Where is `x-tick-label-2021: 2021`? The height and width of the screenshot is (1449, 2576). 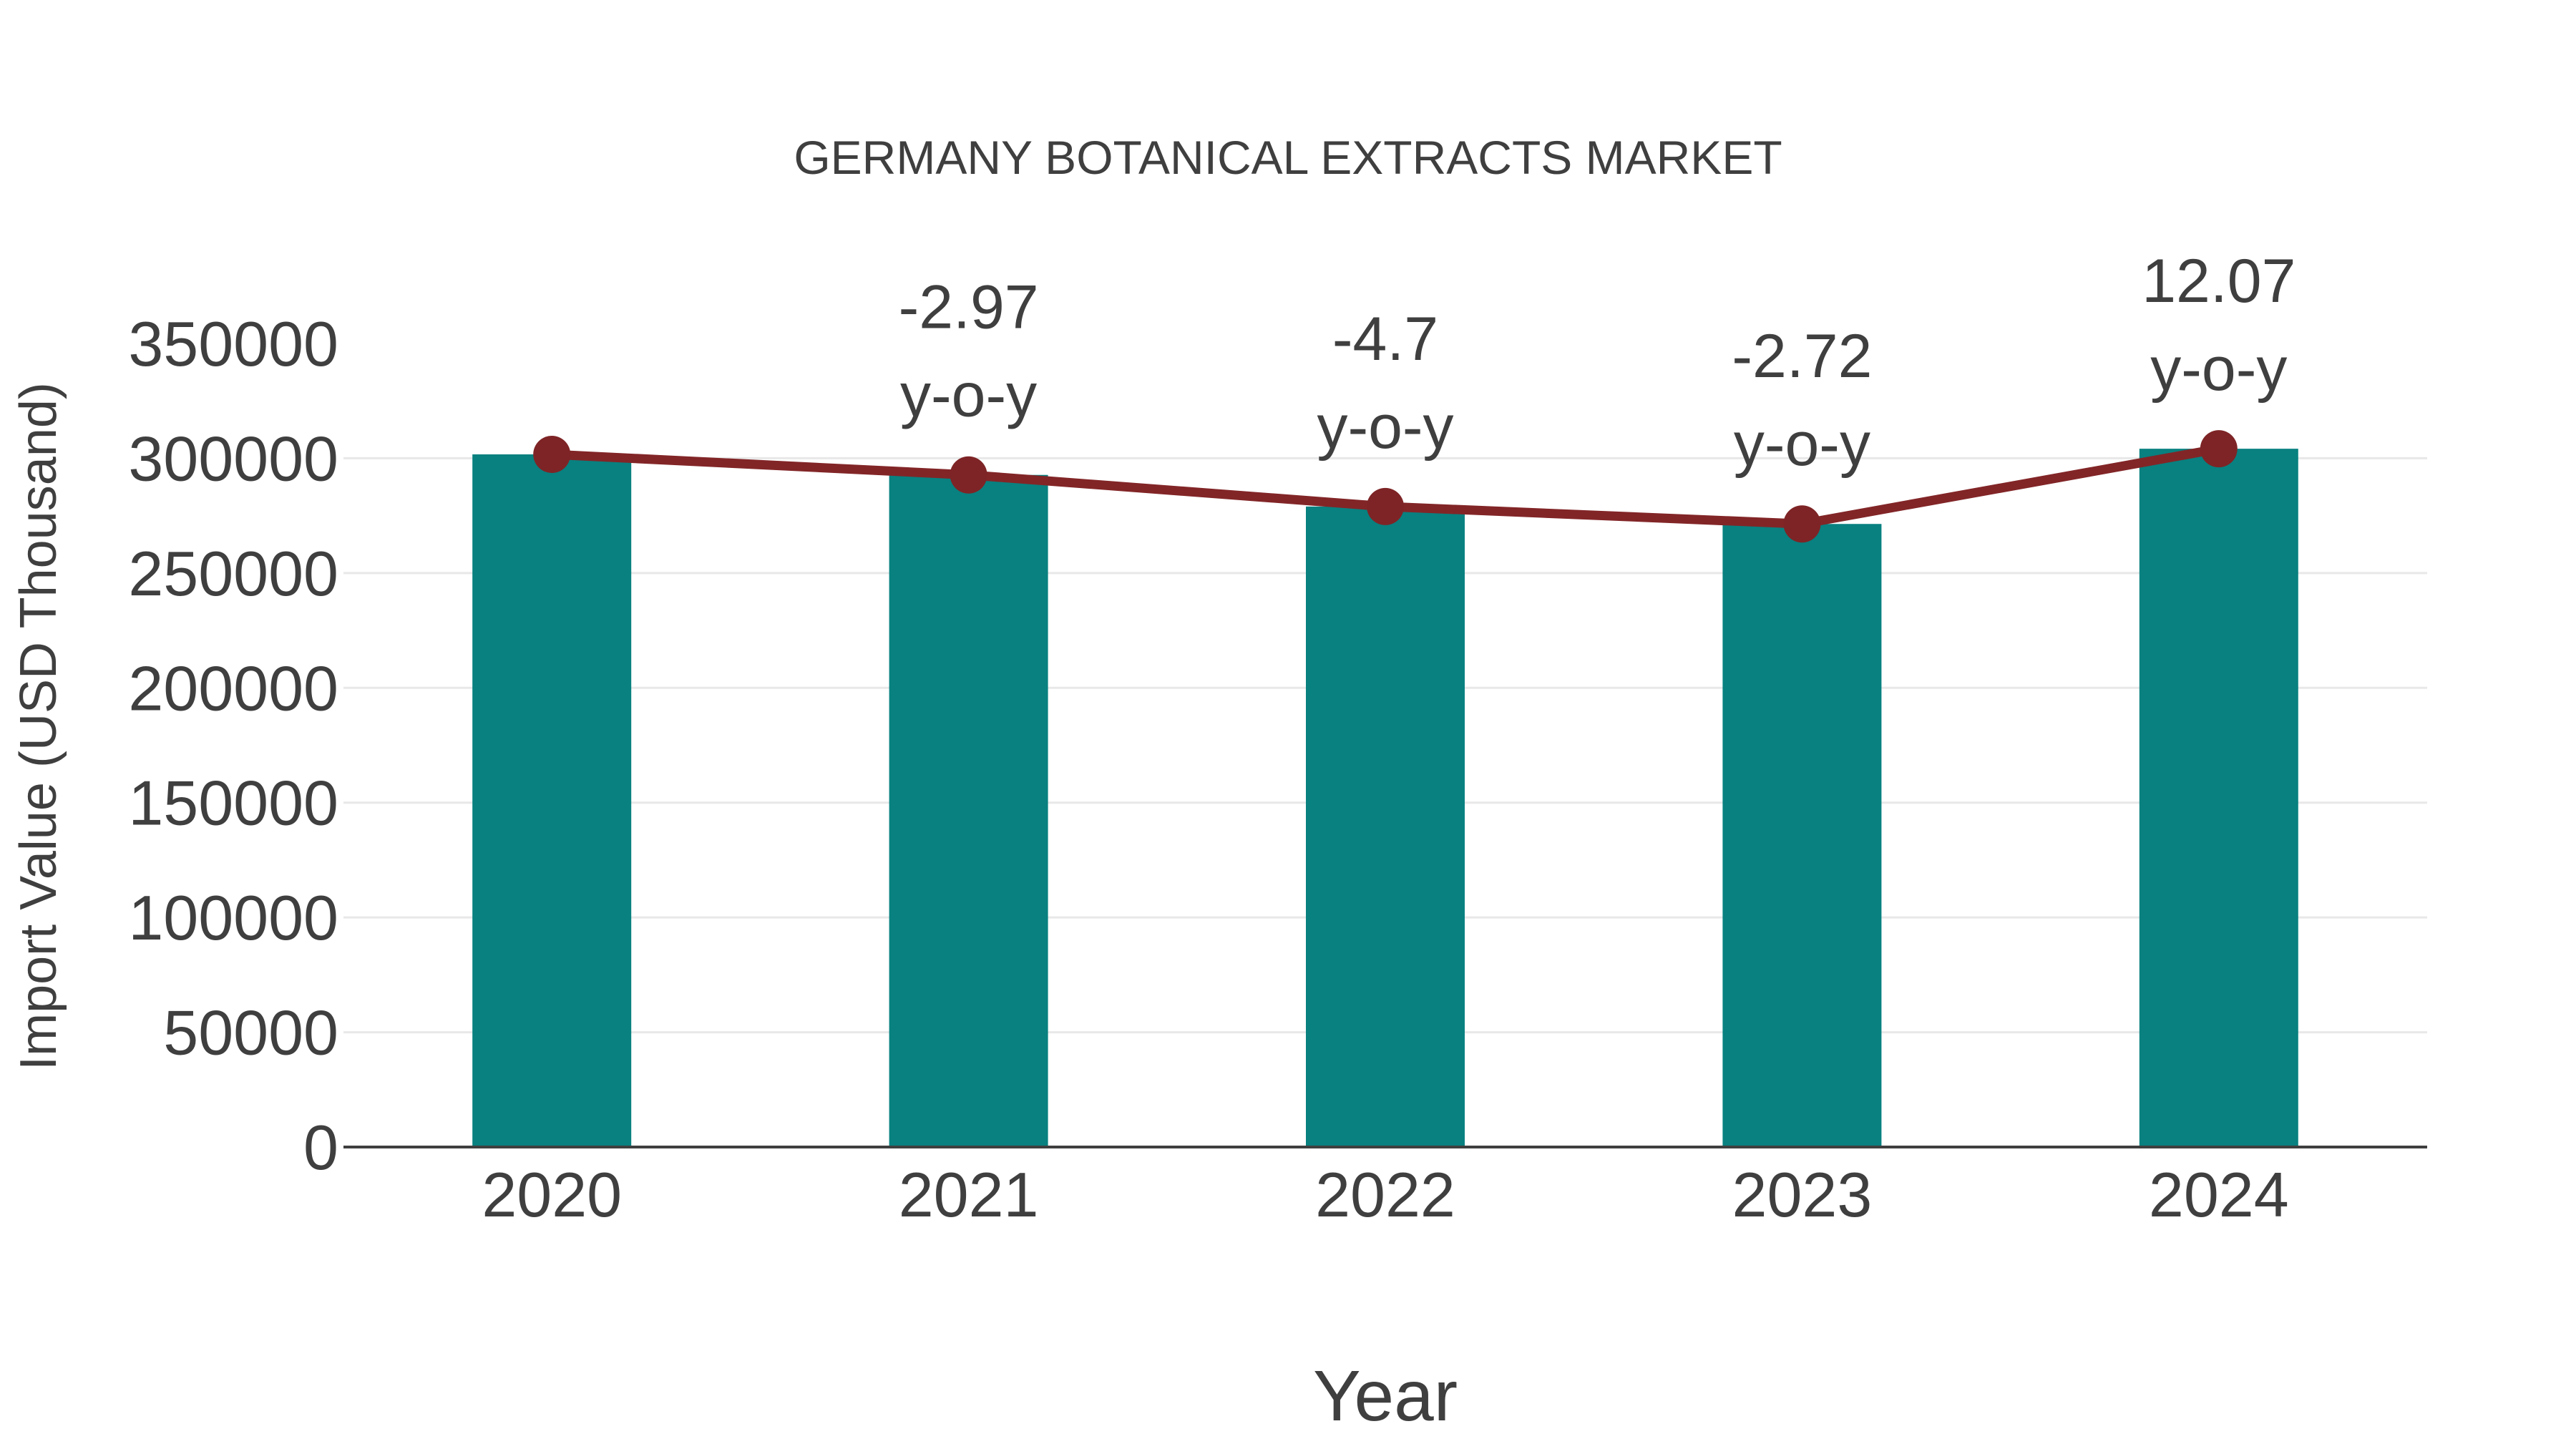
x-tick-label-2021: 2021 is located at coordinates (969, 1194).